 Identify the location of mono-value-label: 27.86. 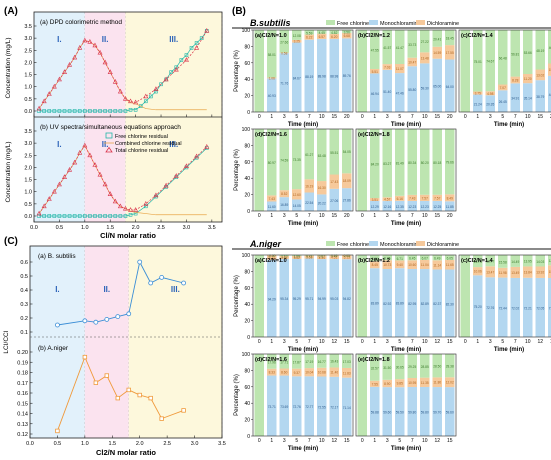
(347, 201).